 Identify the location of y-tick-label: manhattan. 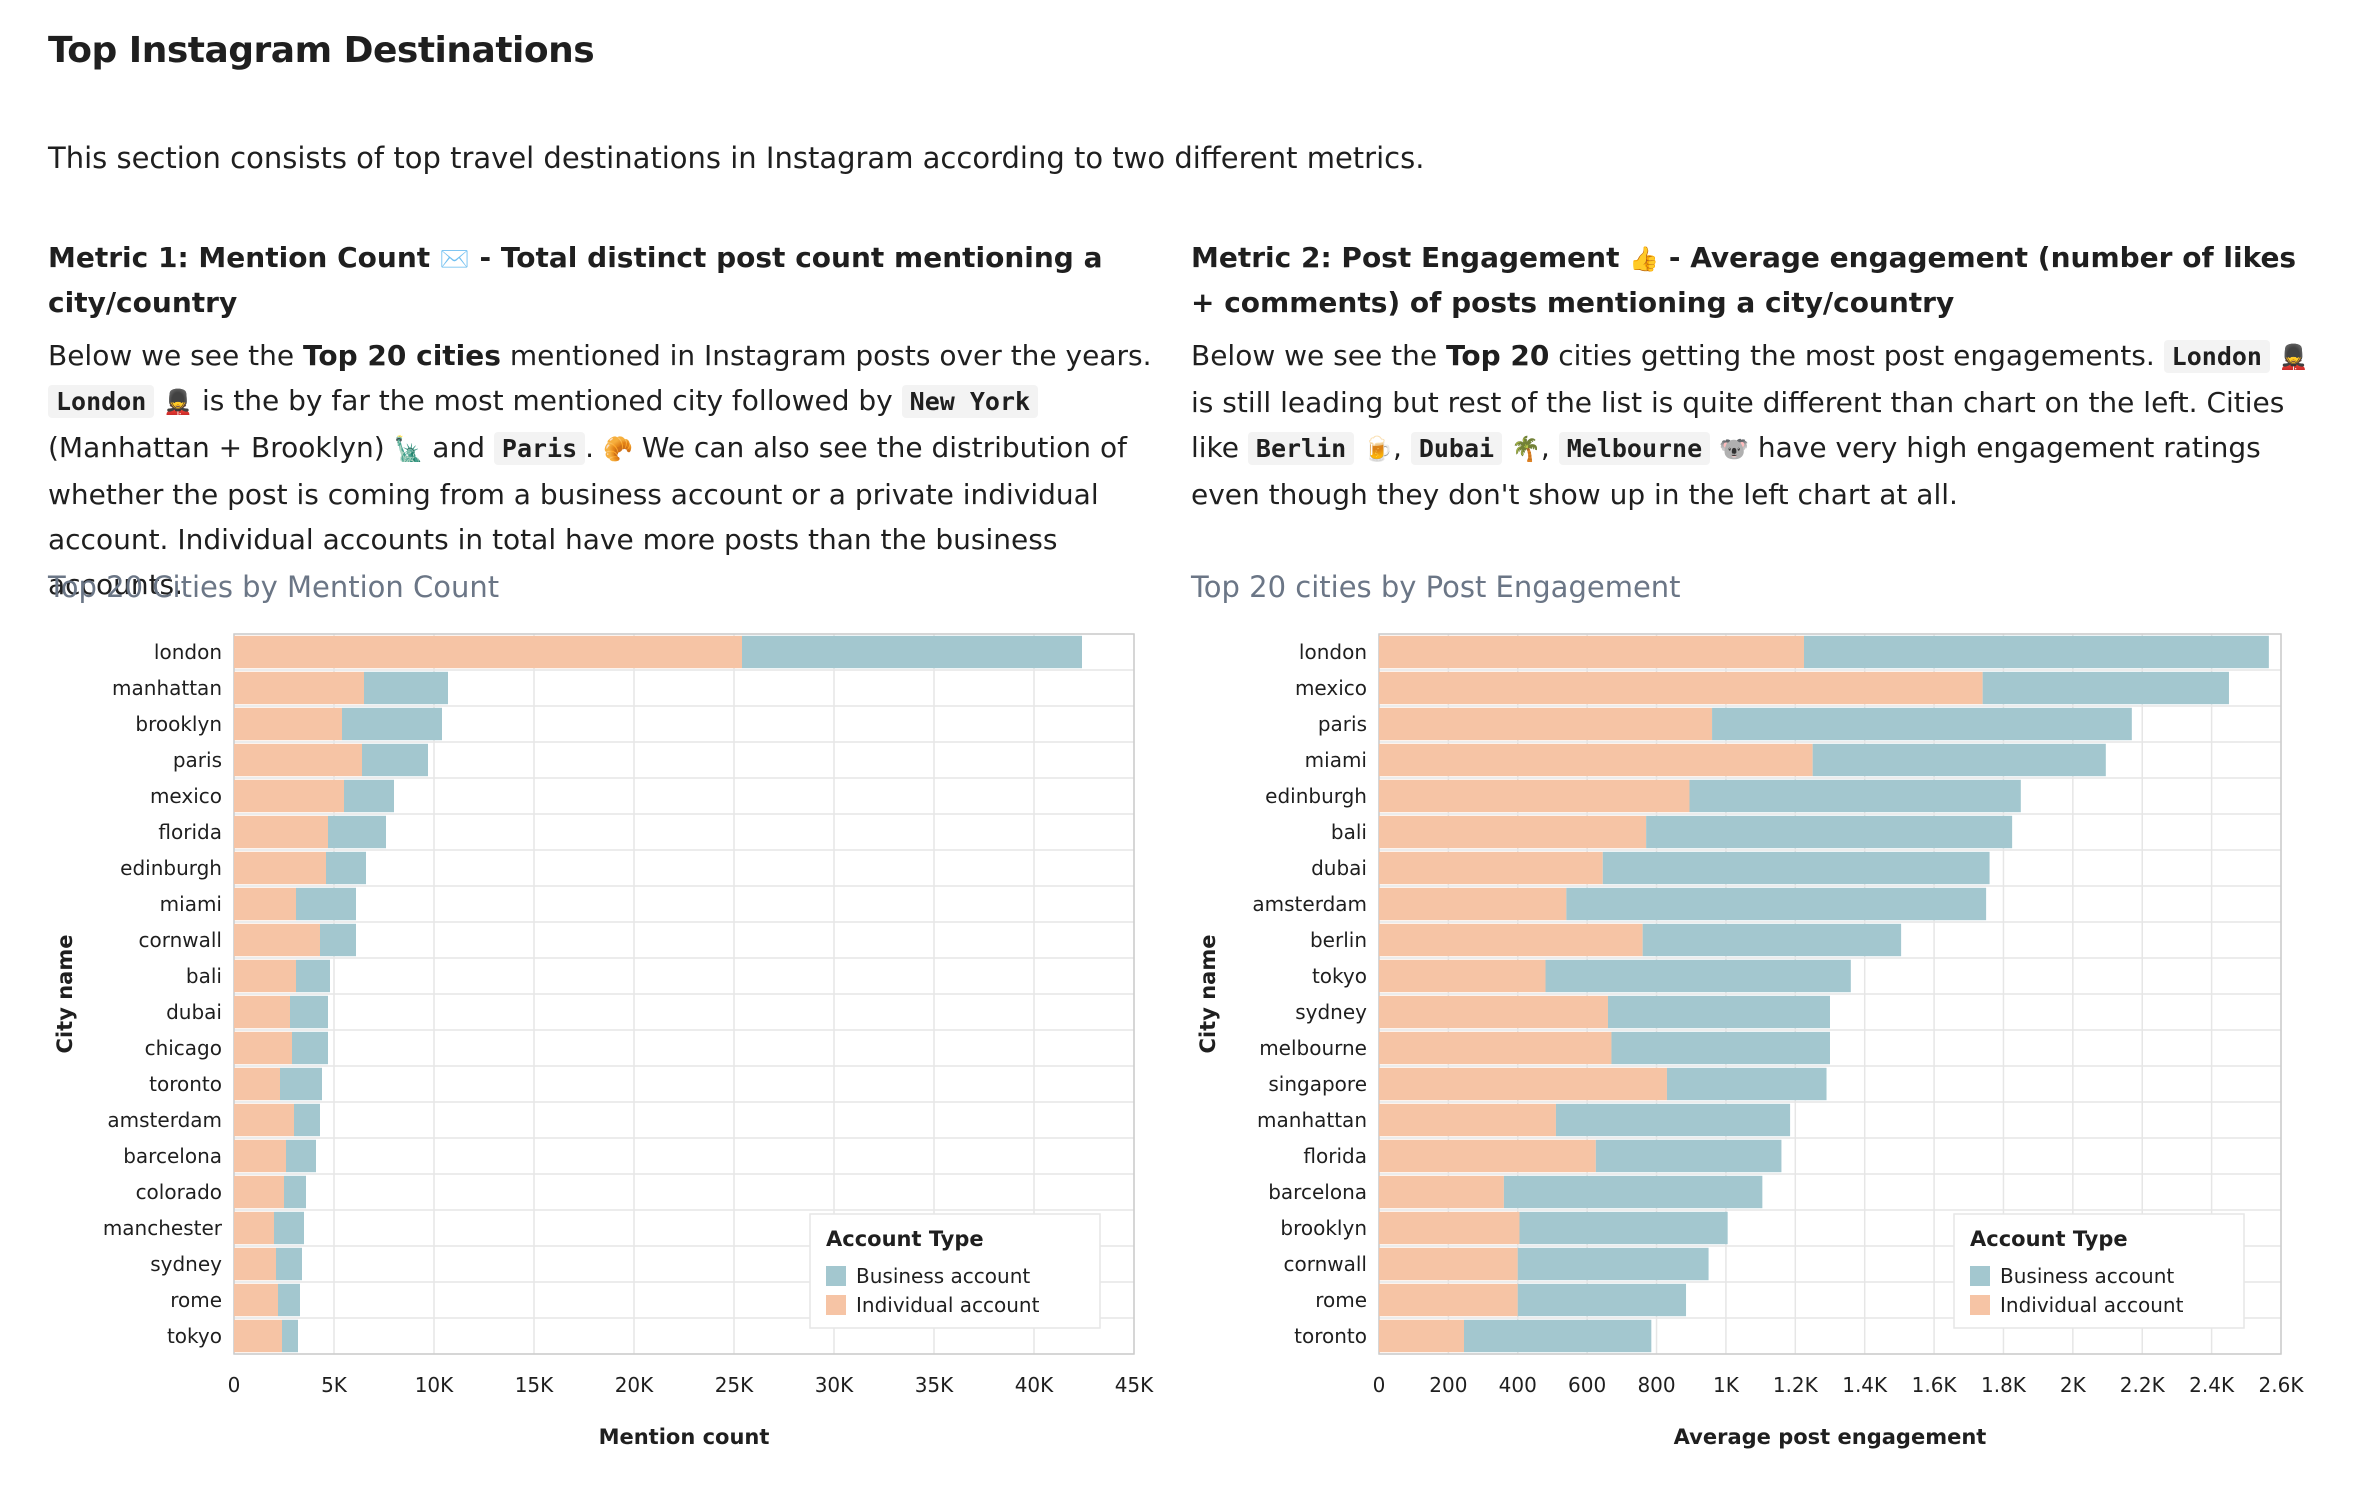
(167, 688).